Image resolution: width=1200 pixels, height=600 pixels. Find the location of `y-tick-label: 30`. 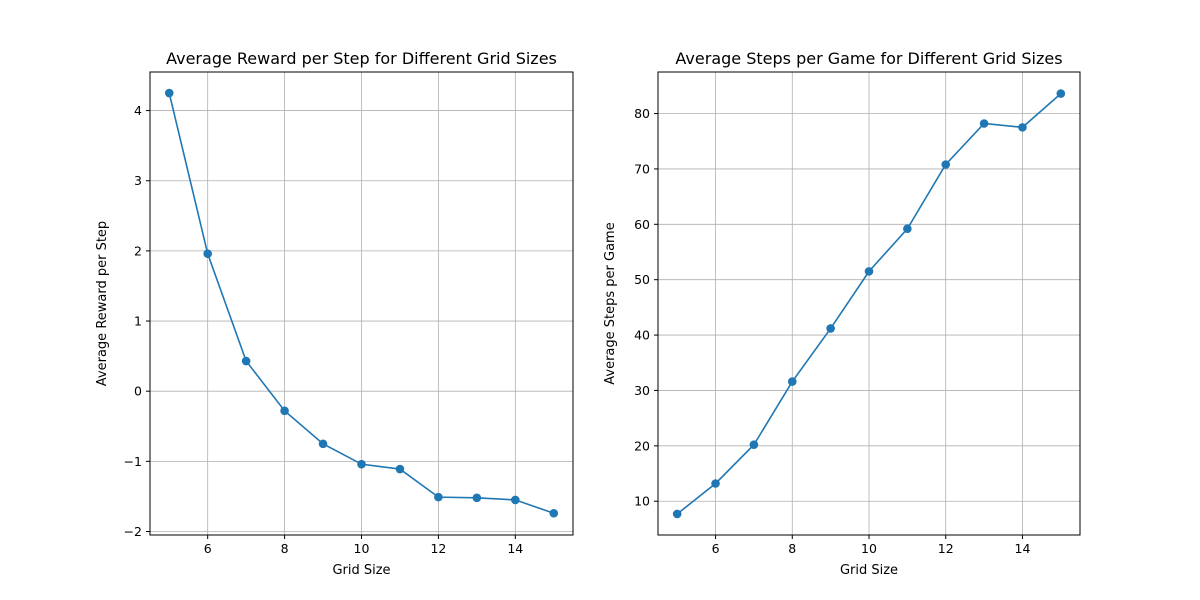

y-tick-label: 30 is located at coordinates (642, 390).